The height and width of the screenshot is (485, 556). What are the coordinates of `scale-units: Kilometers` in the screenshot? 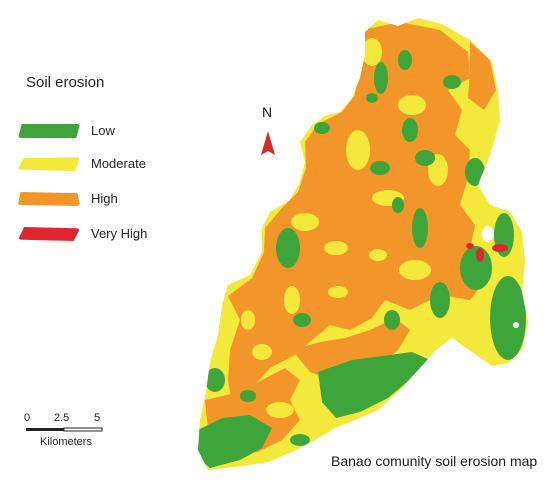 It's located at (66, 442).